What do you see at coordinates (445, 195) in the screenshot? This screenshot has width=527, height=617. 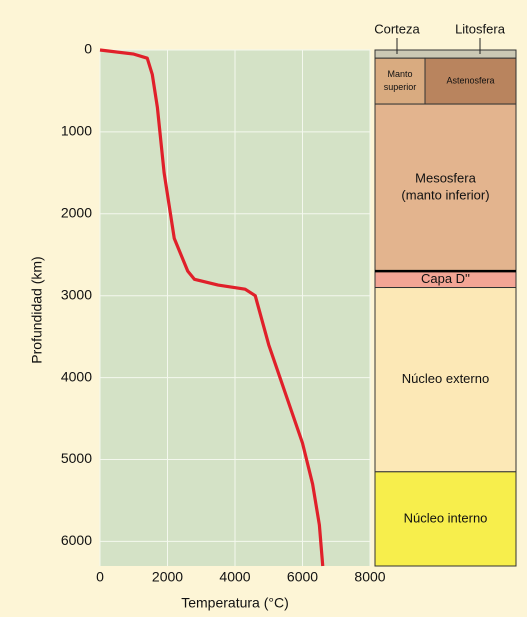 I see `layer-label: (manto inferior)` at bounding box center [445, 195].